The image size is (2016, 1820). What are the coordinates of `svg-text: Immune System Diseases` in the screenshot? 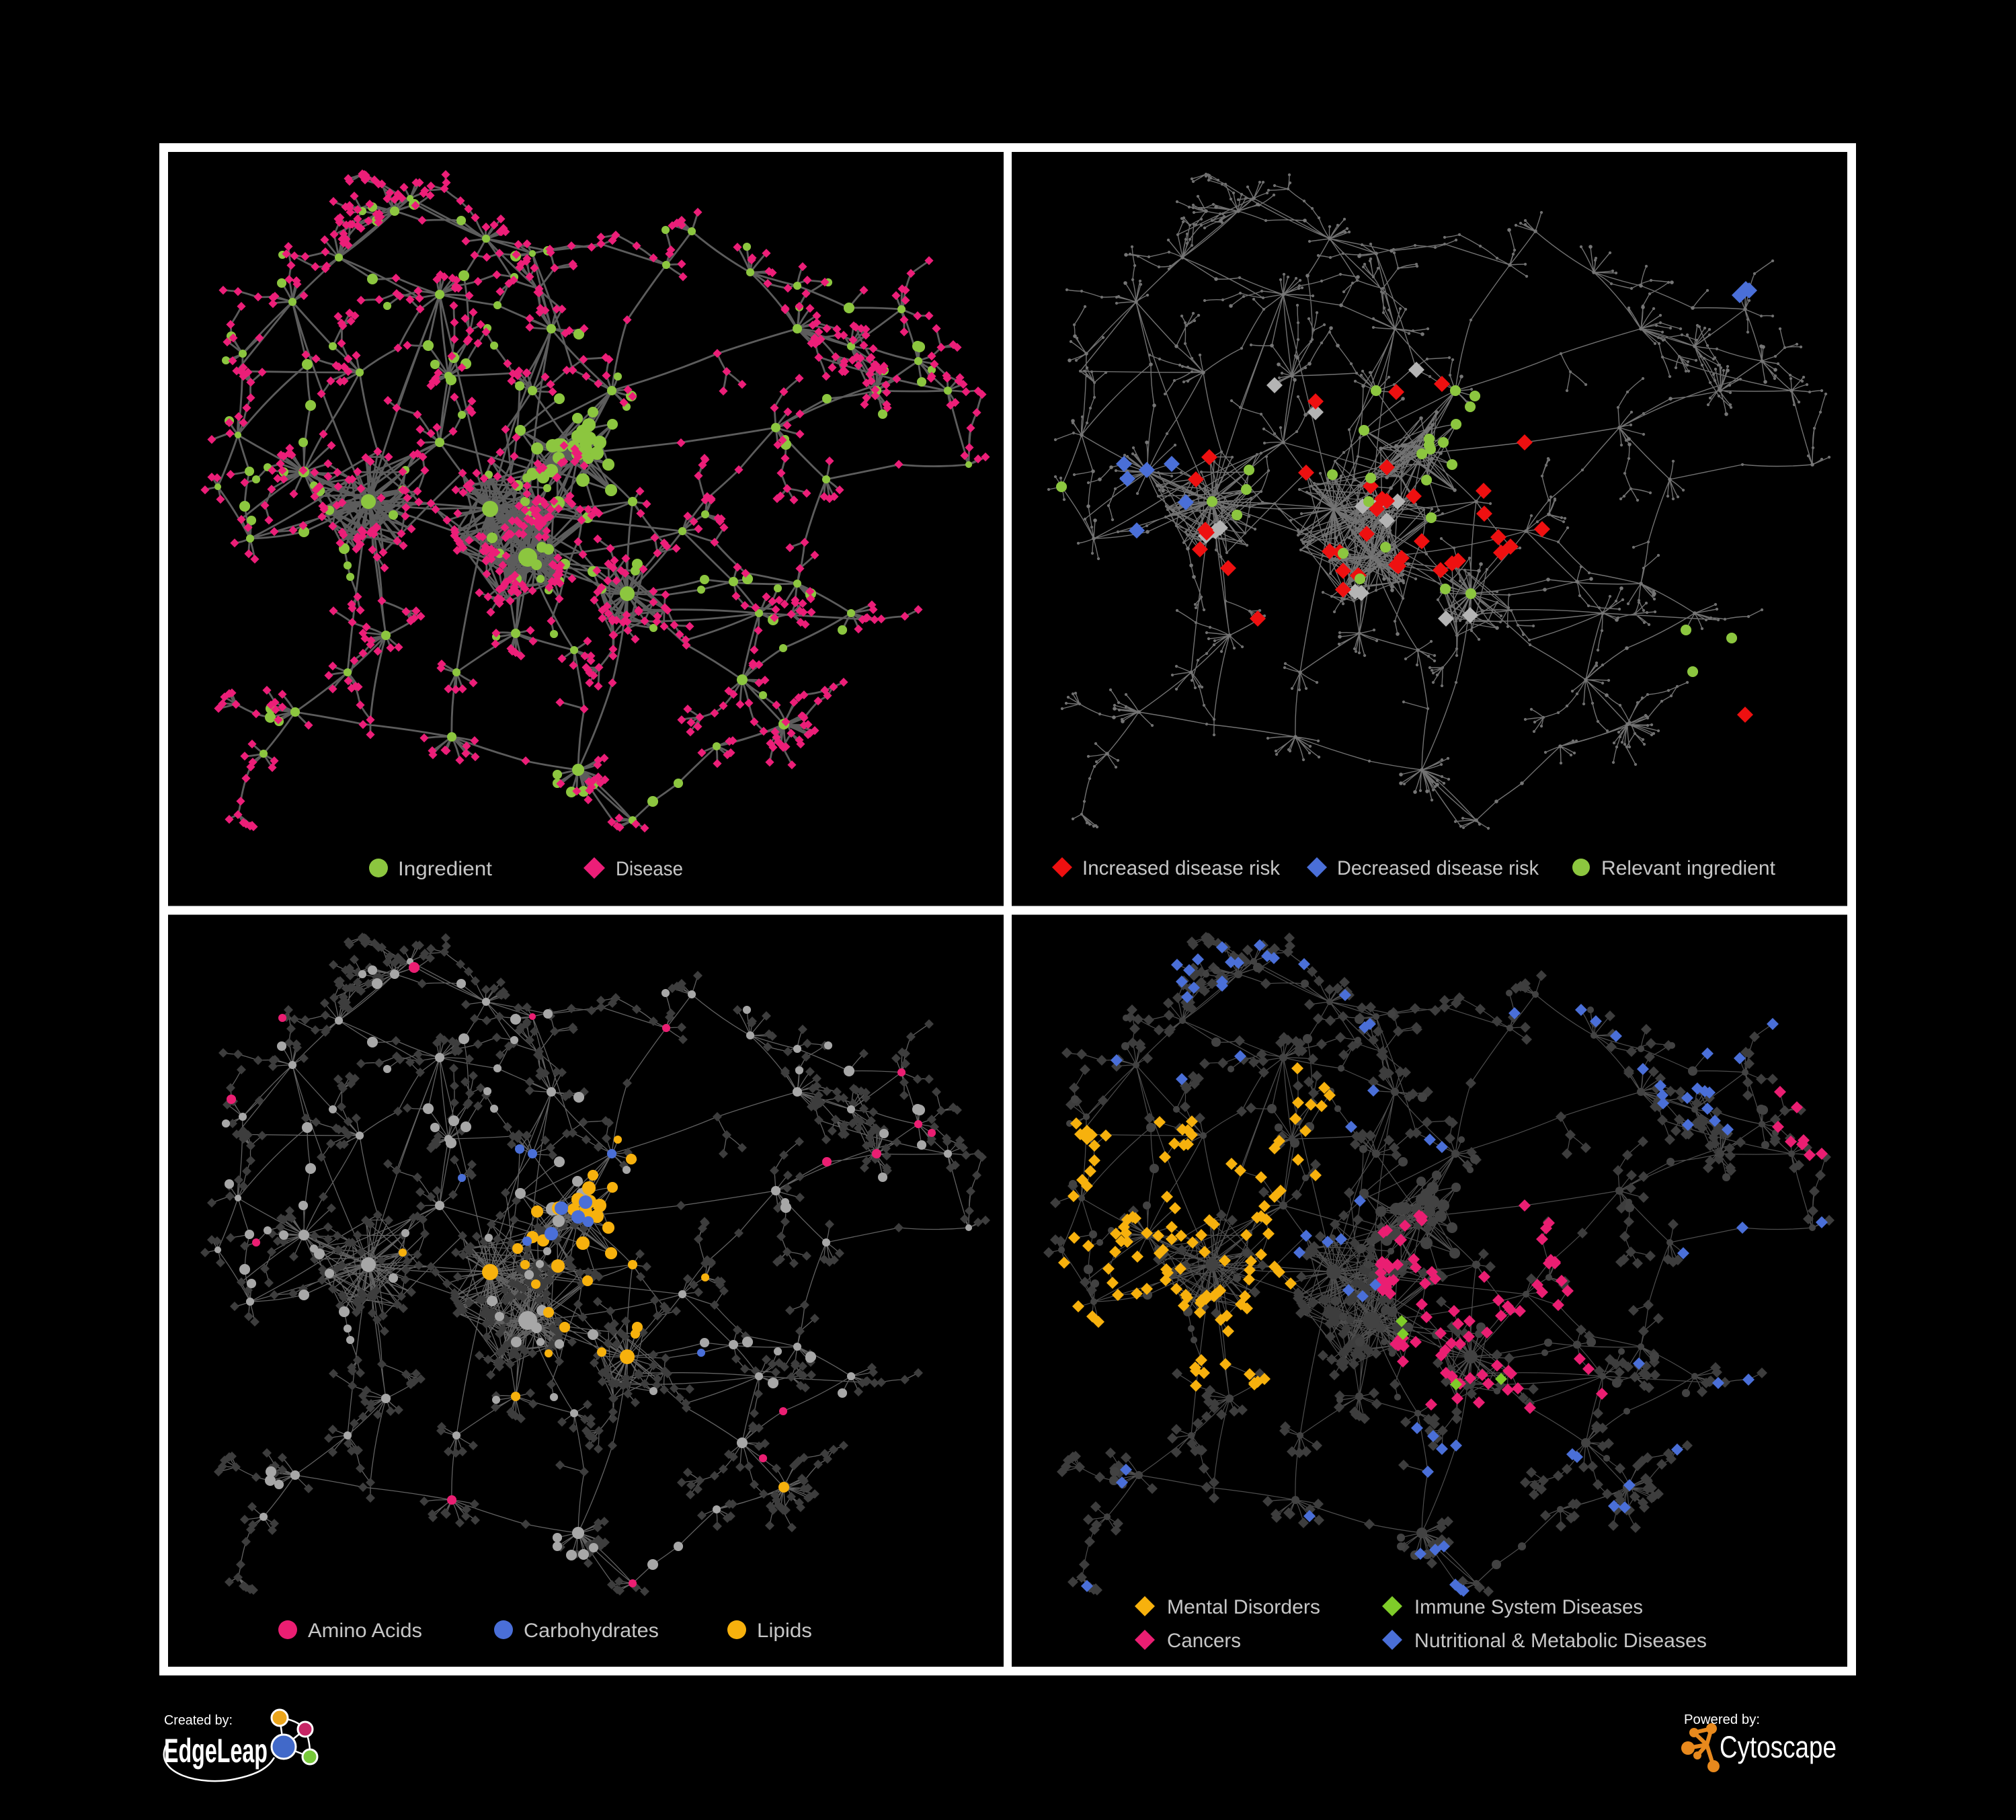 It's located at (1528, 1607).